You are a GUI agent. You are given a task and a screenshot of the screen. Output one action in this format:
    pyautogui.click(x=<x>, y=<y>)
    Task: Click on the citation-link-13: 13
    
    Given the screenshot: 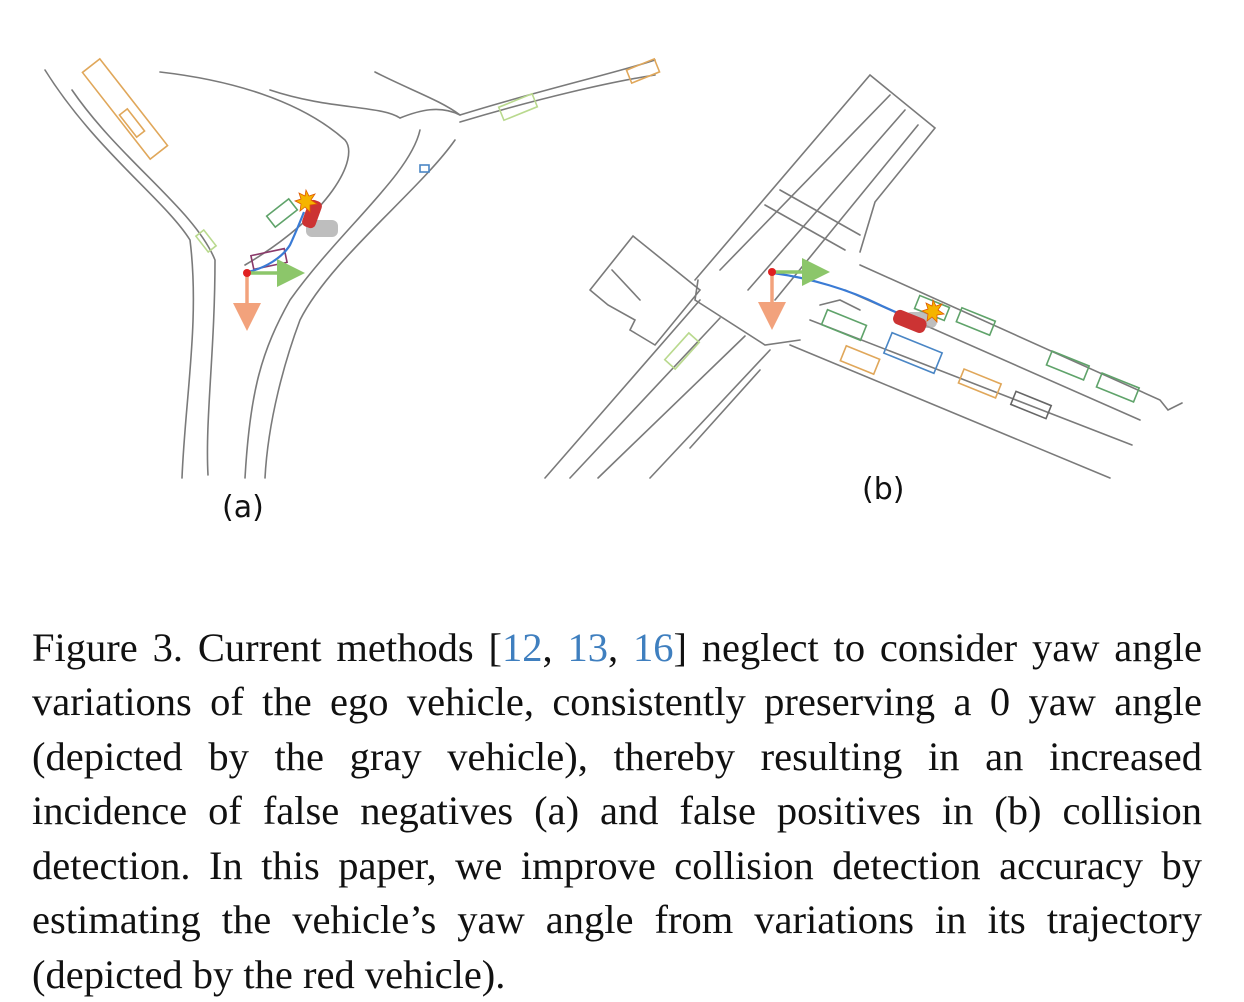 What is the action you would take?
    pyautogui.click(x=587, y=647)
    